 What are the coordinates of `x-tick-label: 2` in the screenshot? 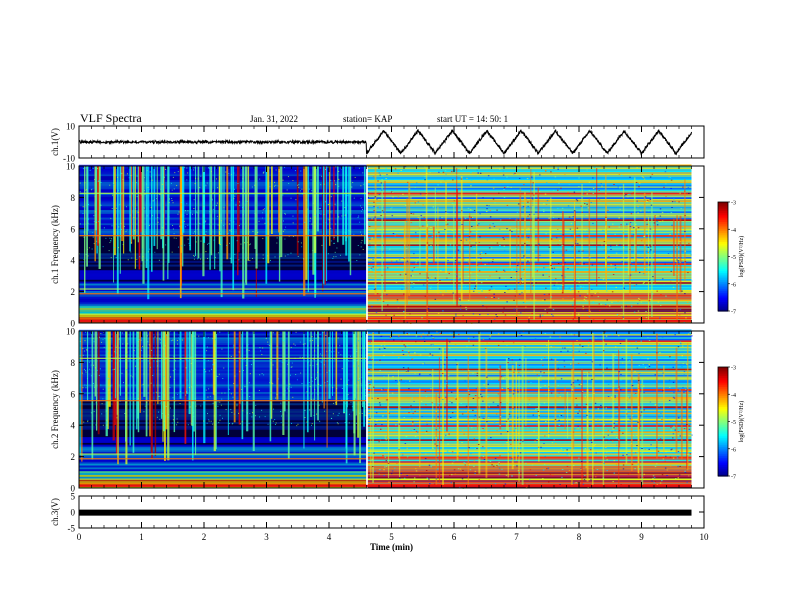 It's located at (204, 537).